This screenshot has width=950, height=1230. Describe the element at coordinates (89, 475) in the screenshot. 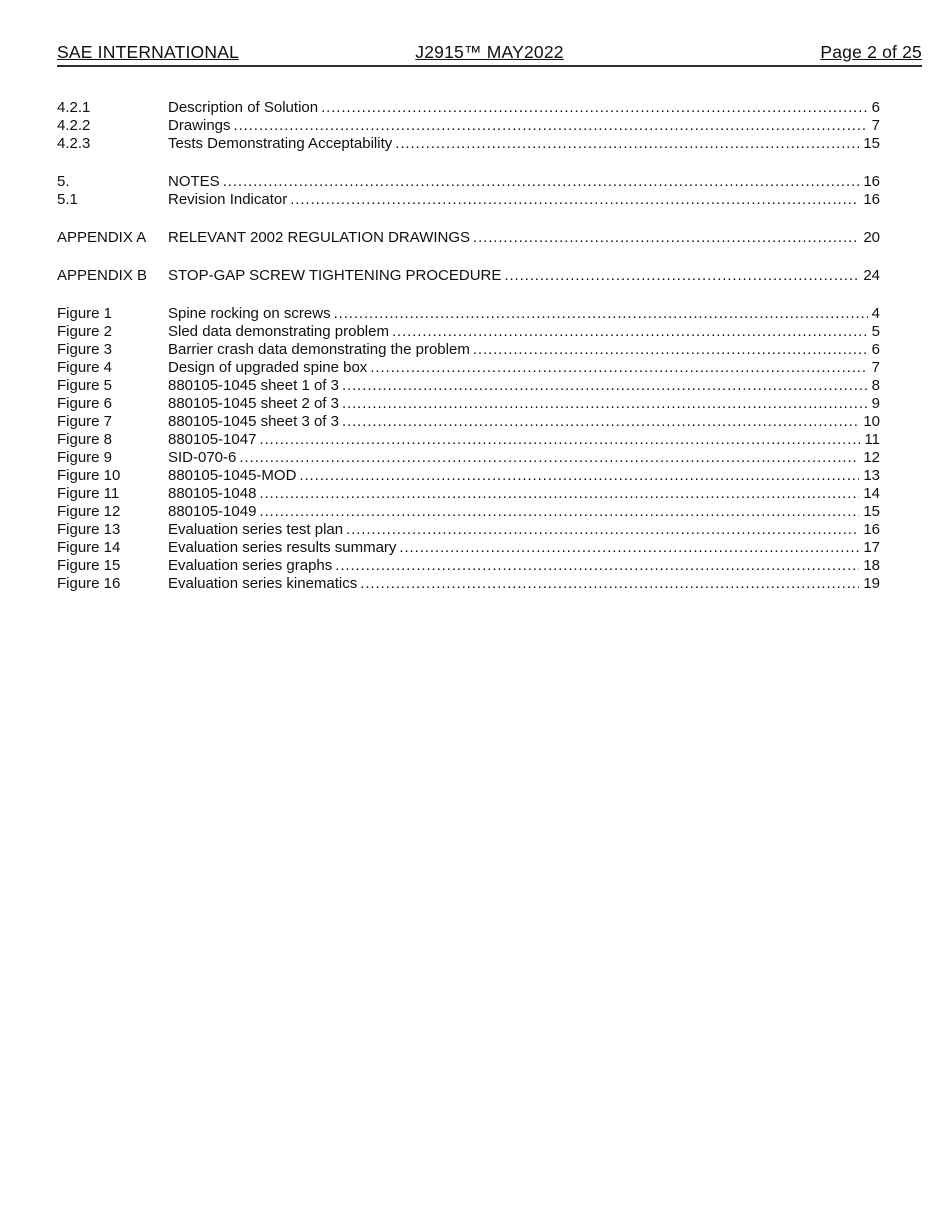

I see `toc-entry-label: Figure 10` at that location.